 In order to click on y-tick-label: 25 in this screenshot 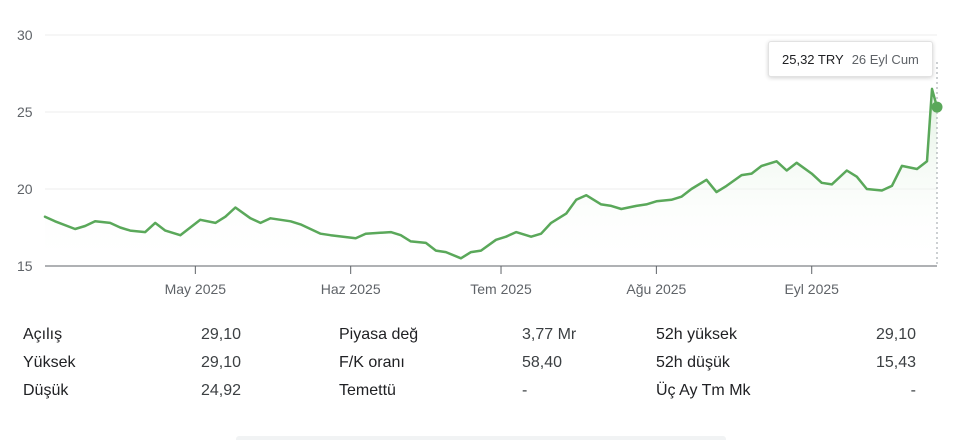, I will do `click(25, 112)`.